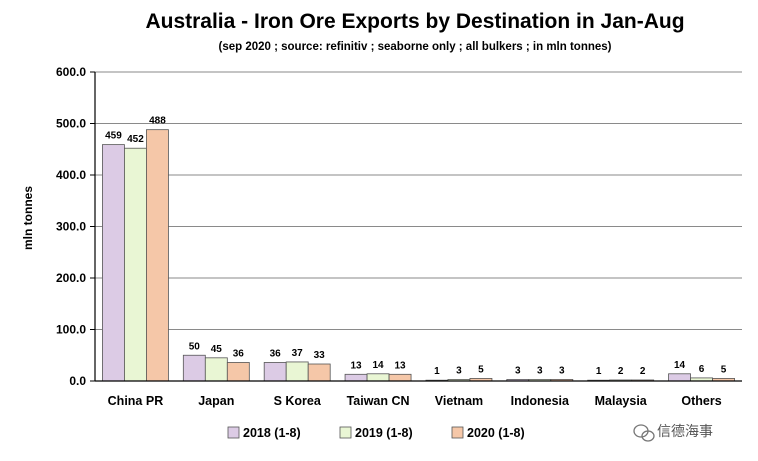  Describe the element at coordinates (135, 139) in the screenshot. I see `data-label: 452` at that location.